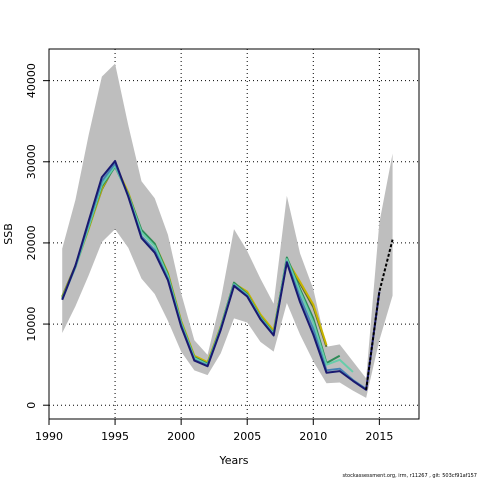  What do you see at coordinates (49, 436) in the screenshot?
I see `x-tick-label: 1990` at bounding box center [49, 436].